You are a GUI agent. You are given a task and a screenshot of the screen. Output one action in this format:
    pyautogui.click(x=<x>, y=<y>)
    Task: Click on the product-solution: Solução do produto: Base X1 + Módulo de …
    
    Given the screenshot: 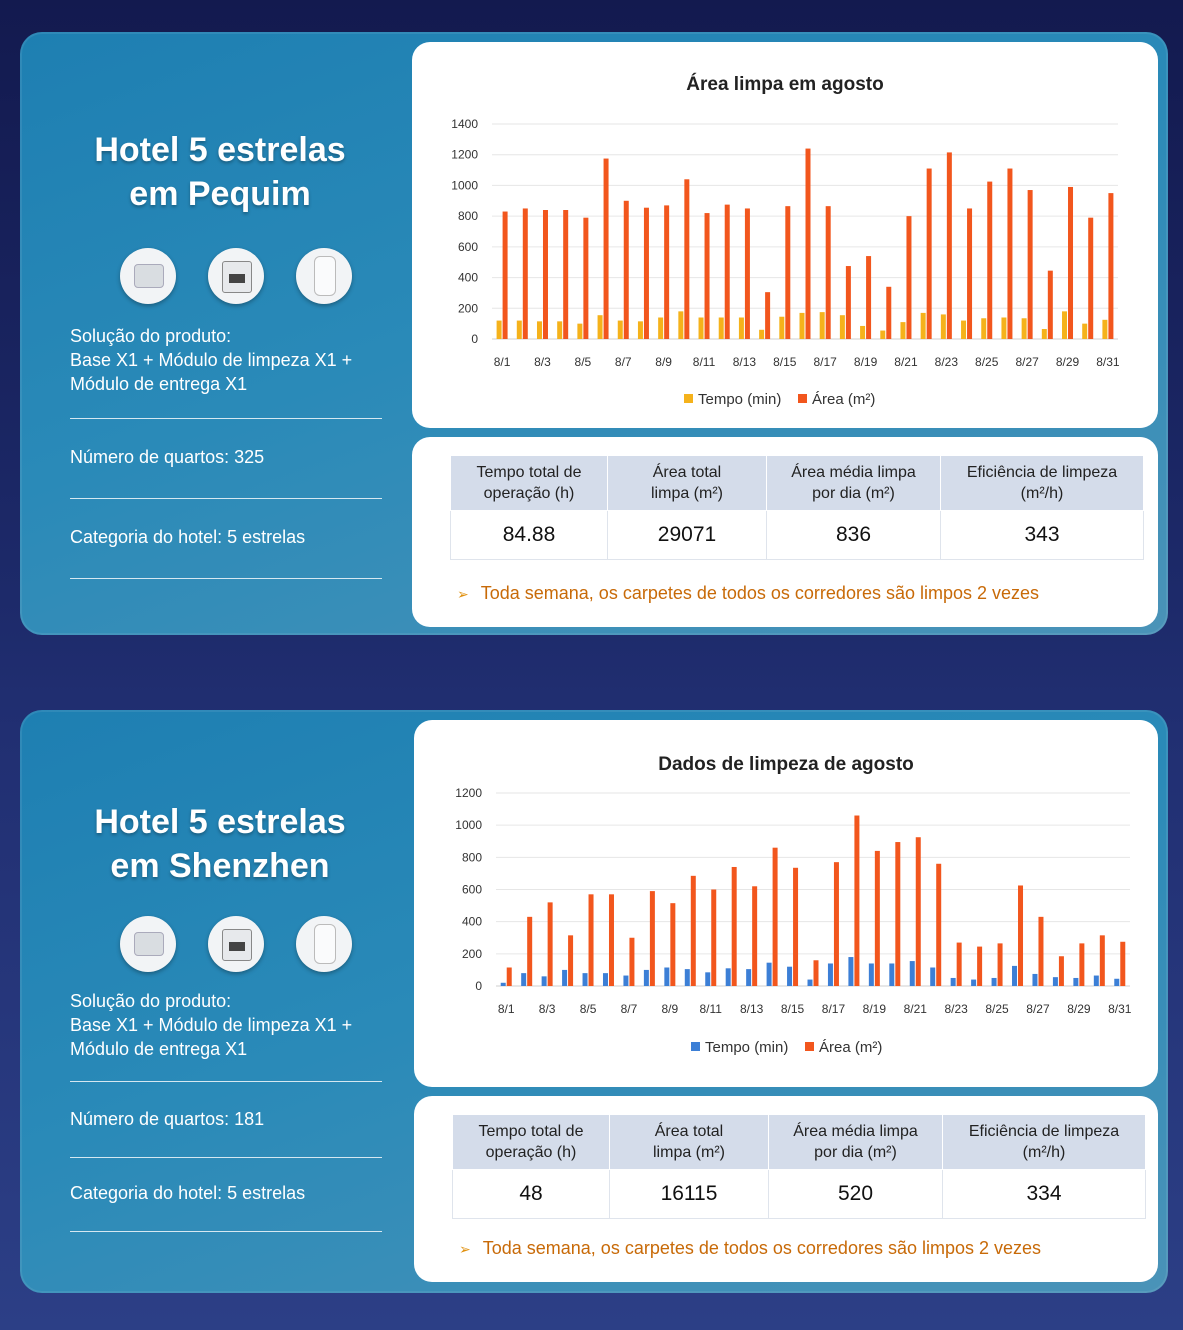 What is the action you would take?
    pyautogui.click(x=211, y=1025)
    